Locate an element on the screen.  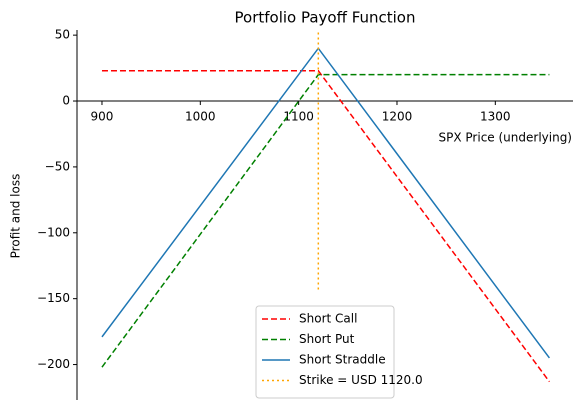
y-axis-label: Profit and loss is located at coordinates (16, 216).